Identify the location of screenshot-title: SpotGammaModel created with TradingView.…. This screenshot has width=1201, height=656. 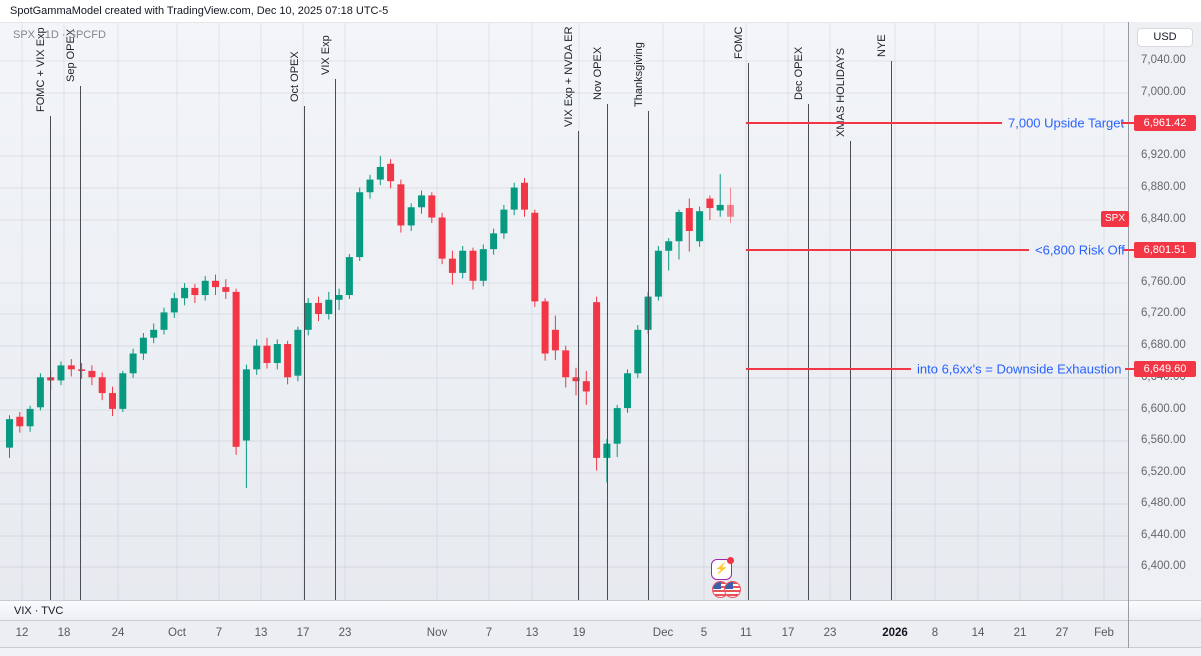
(600, 11).